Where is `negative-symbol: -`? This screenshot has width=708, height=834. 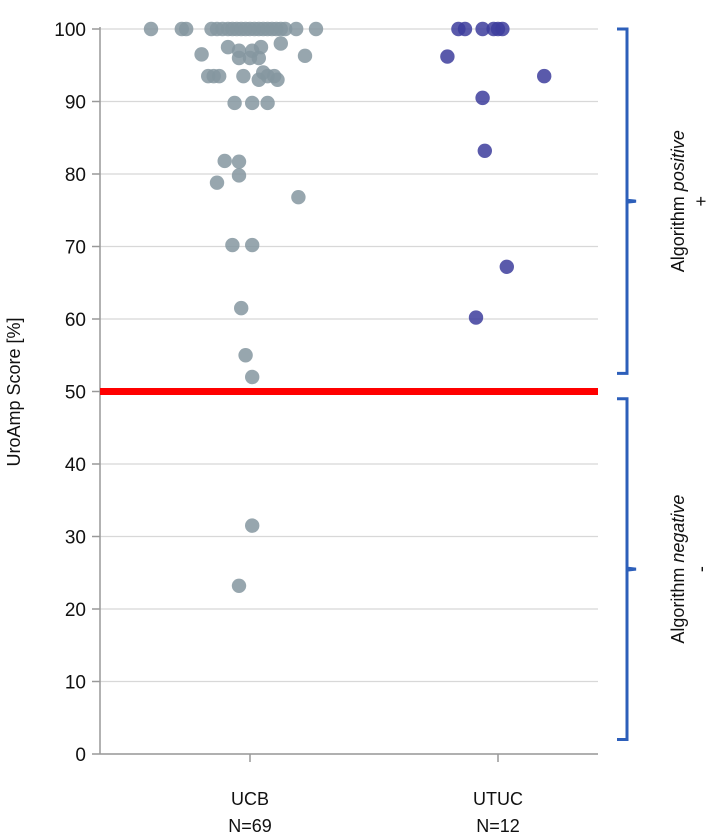 negative-symbol: - is located at coordinates (699, 569).